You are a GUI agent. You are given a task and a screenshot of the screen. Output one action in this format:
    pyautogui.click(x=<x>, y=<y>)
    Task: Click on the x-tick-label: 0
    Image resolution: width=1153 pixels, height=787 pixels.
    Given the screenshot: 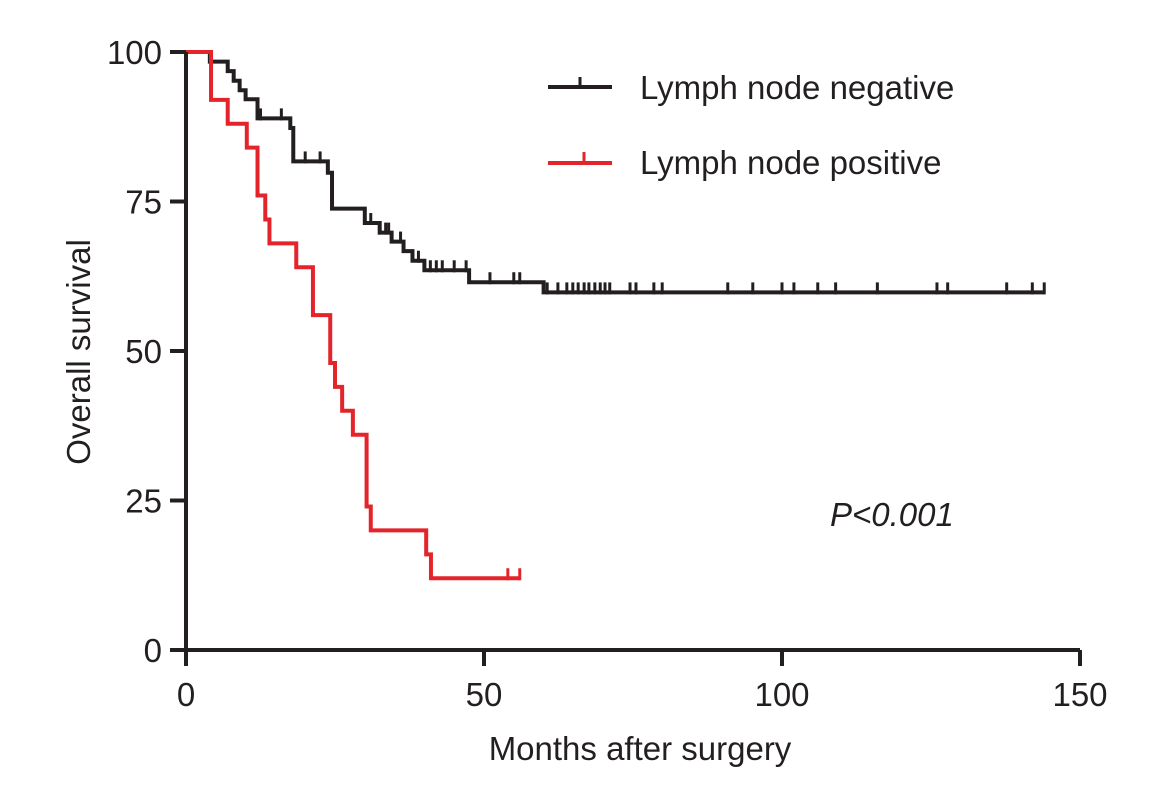 What is the action you would take?
    pyautogui.click(x=186, y=694)
    